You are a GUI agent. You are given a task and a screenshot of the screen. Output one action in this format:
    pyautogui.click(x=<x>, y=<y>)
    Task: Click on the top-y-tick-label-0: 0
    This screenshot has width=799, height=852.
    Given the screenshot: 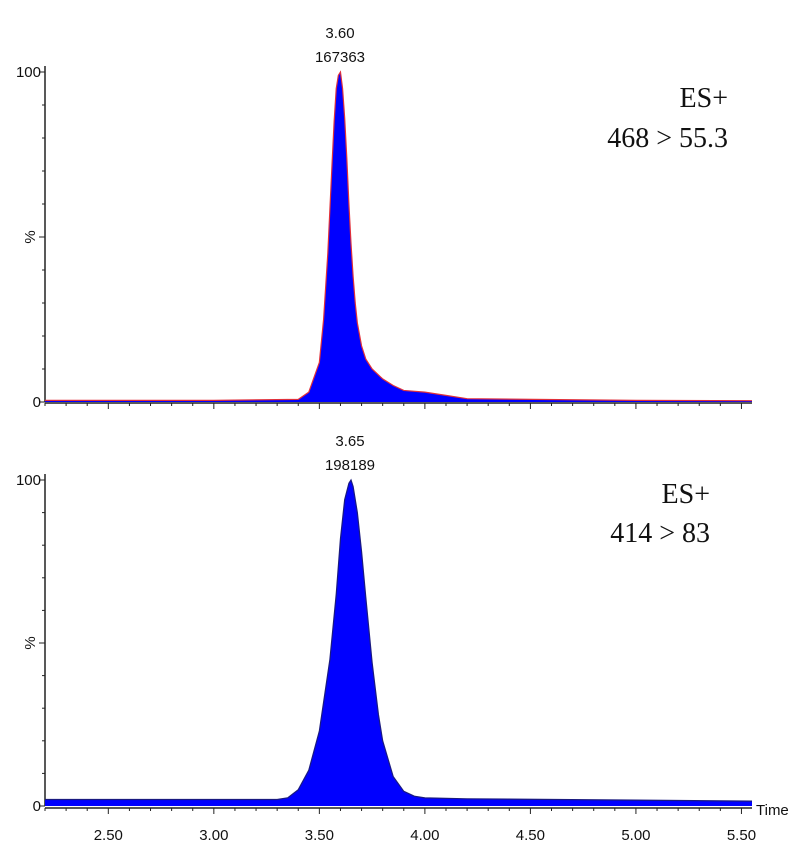 What is the action you would take?
    pyautogui.click(x=37, y=402)
    